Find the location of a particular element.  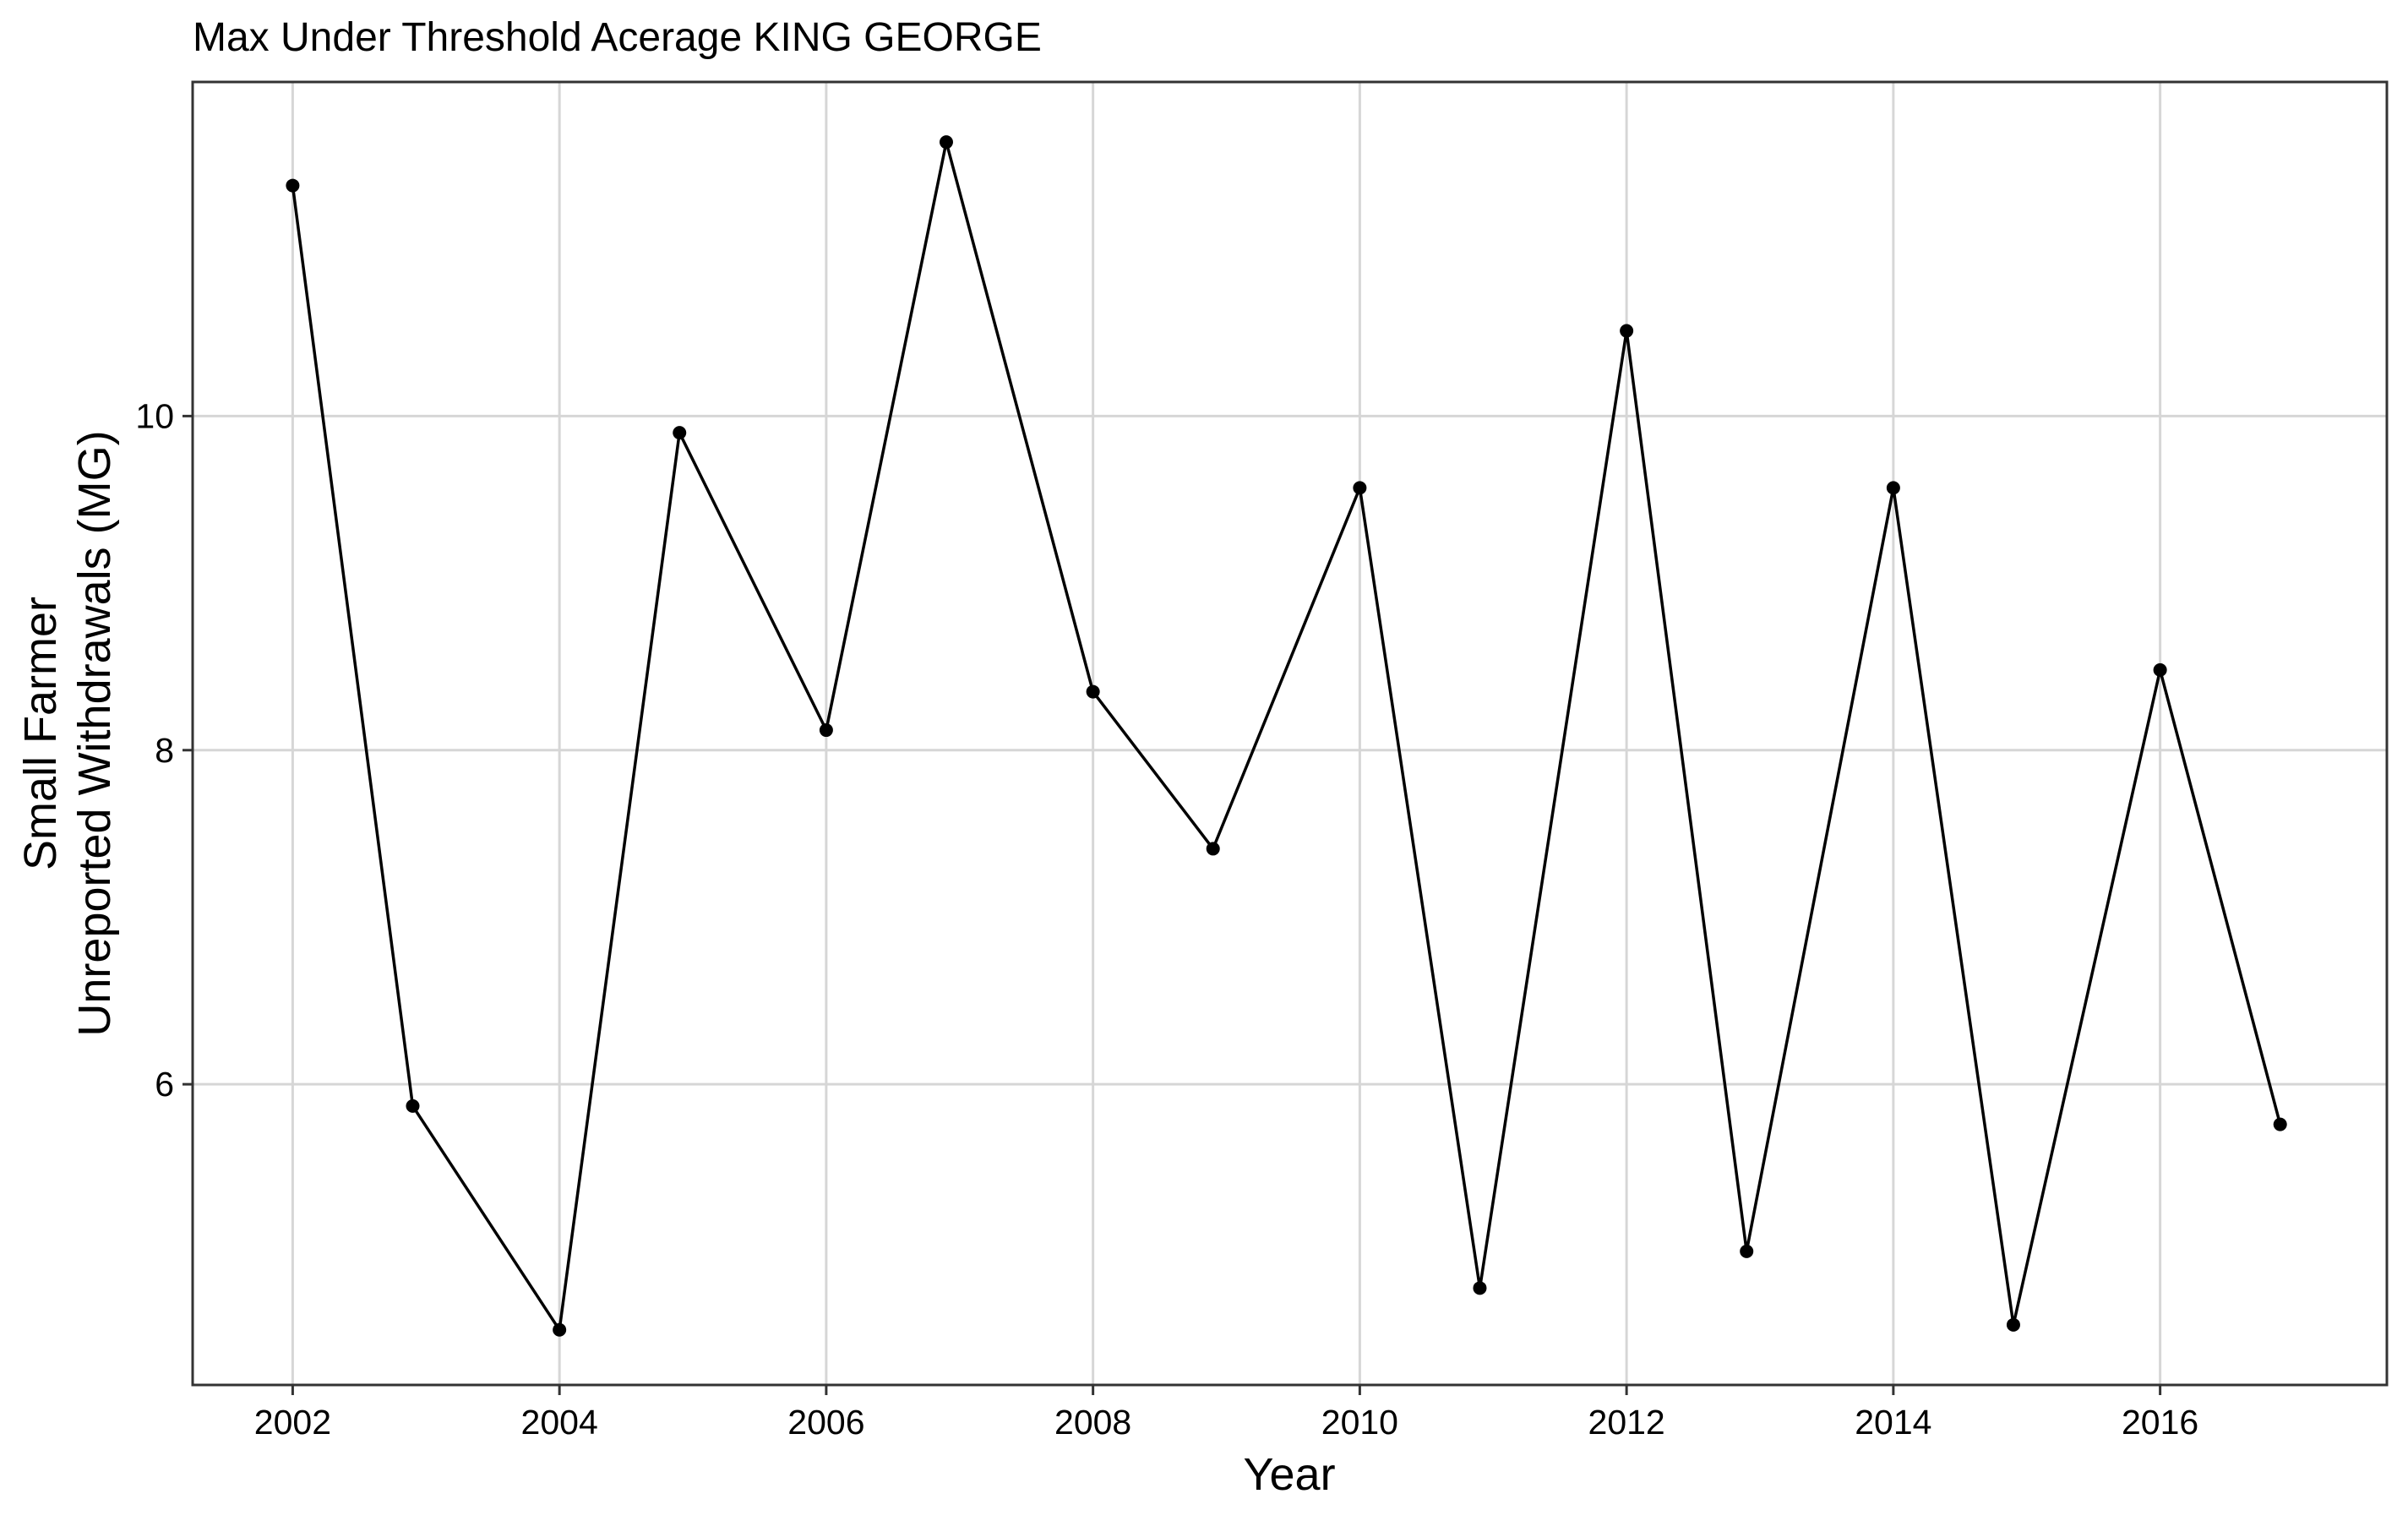

x-tick-label: 2016 is located at coordinates (2160, 1422).